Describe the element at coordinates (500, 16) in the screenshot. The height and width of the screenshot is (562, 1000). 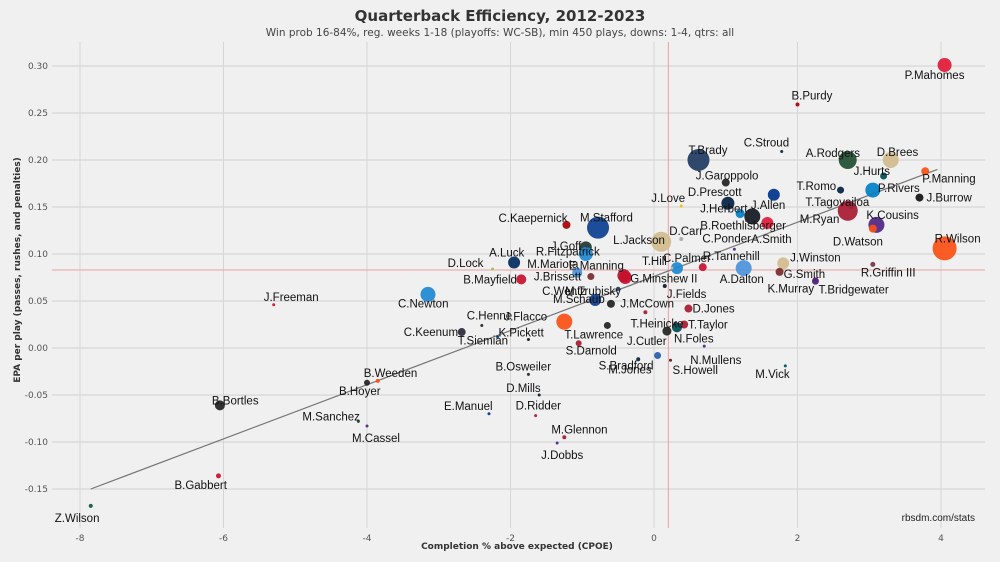
I see `chart-title: Quarterback Efficiency, 2012-2023` at that location.